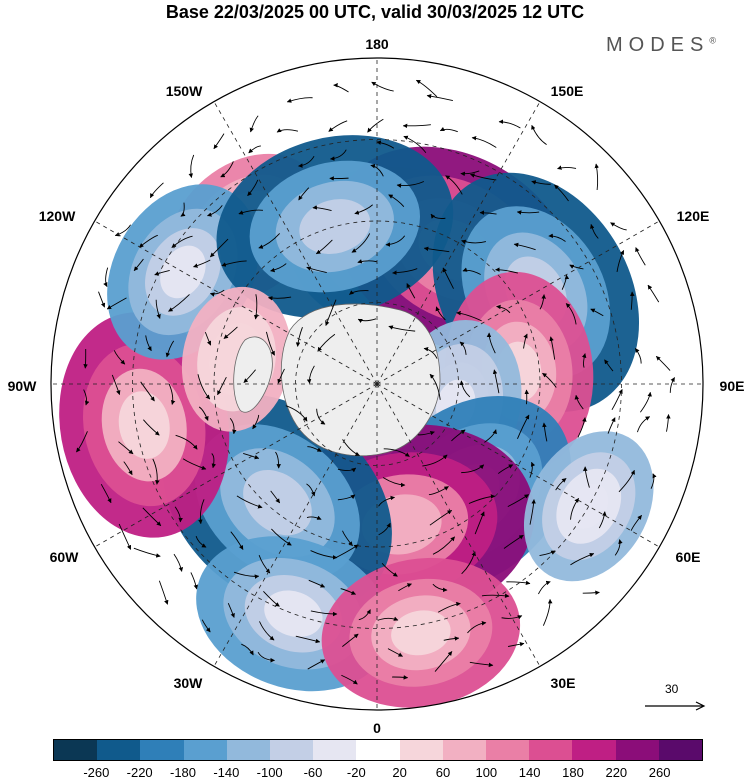 The image size is (750, 783). Describe the element at coordinates (443, 772) in the screenshot. I see `colorbar-tick-label: 60` at that location.